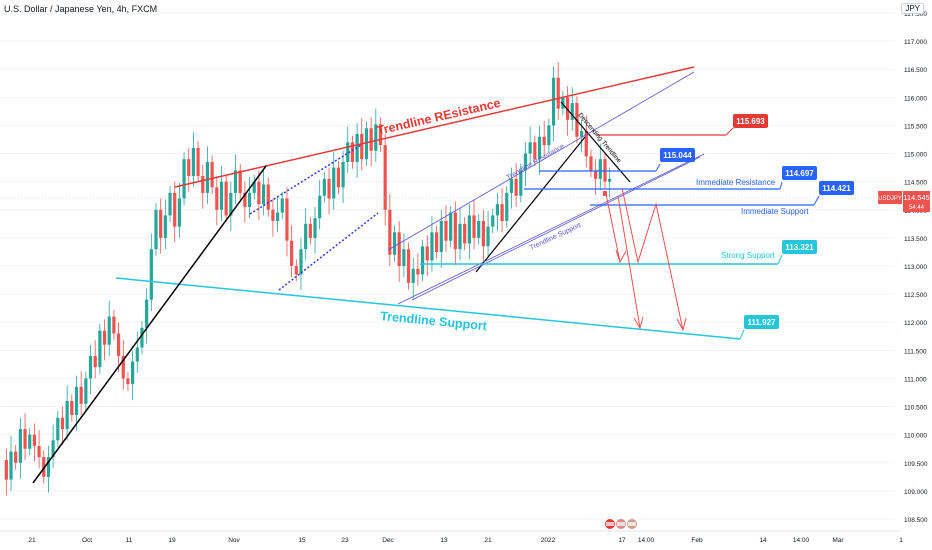 The width and height of the screenshot is (932, 550). What do you see at coordinates (646, 540) in the screenshot?
I see `x-tick-label: 14:00` at bounding box center [646, 540].